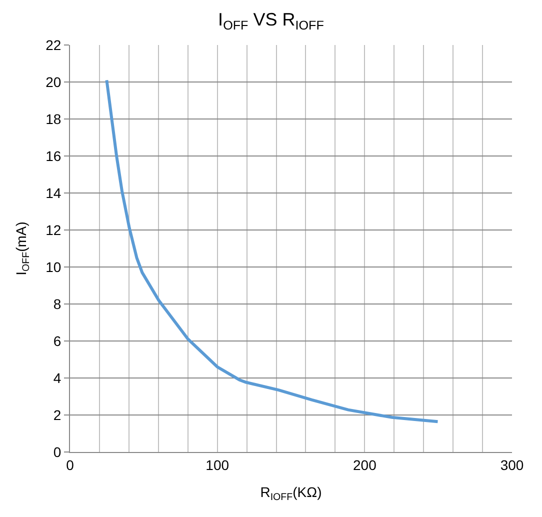  What do you see at coordinates (364, 464) in the screenshot?
I see `x-tick-label: 200` at bounding box center [364, 464].